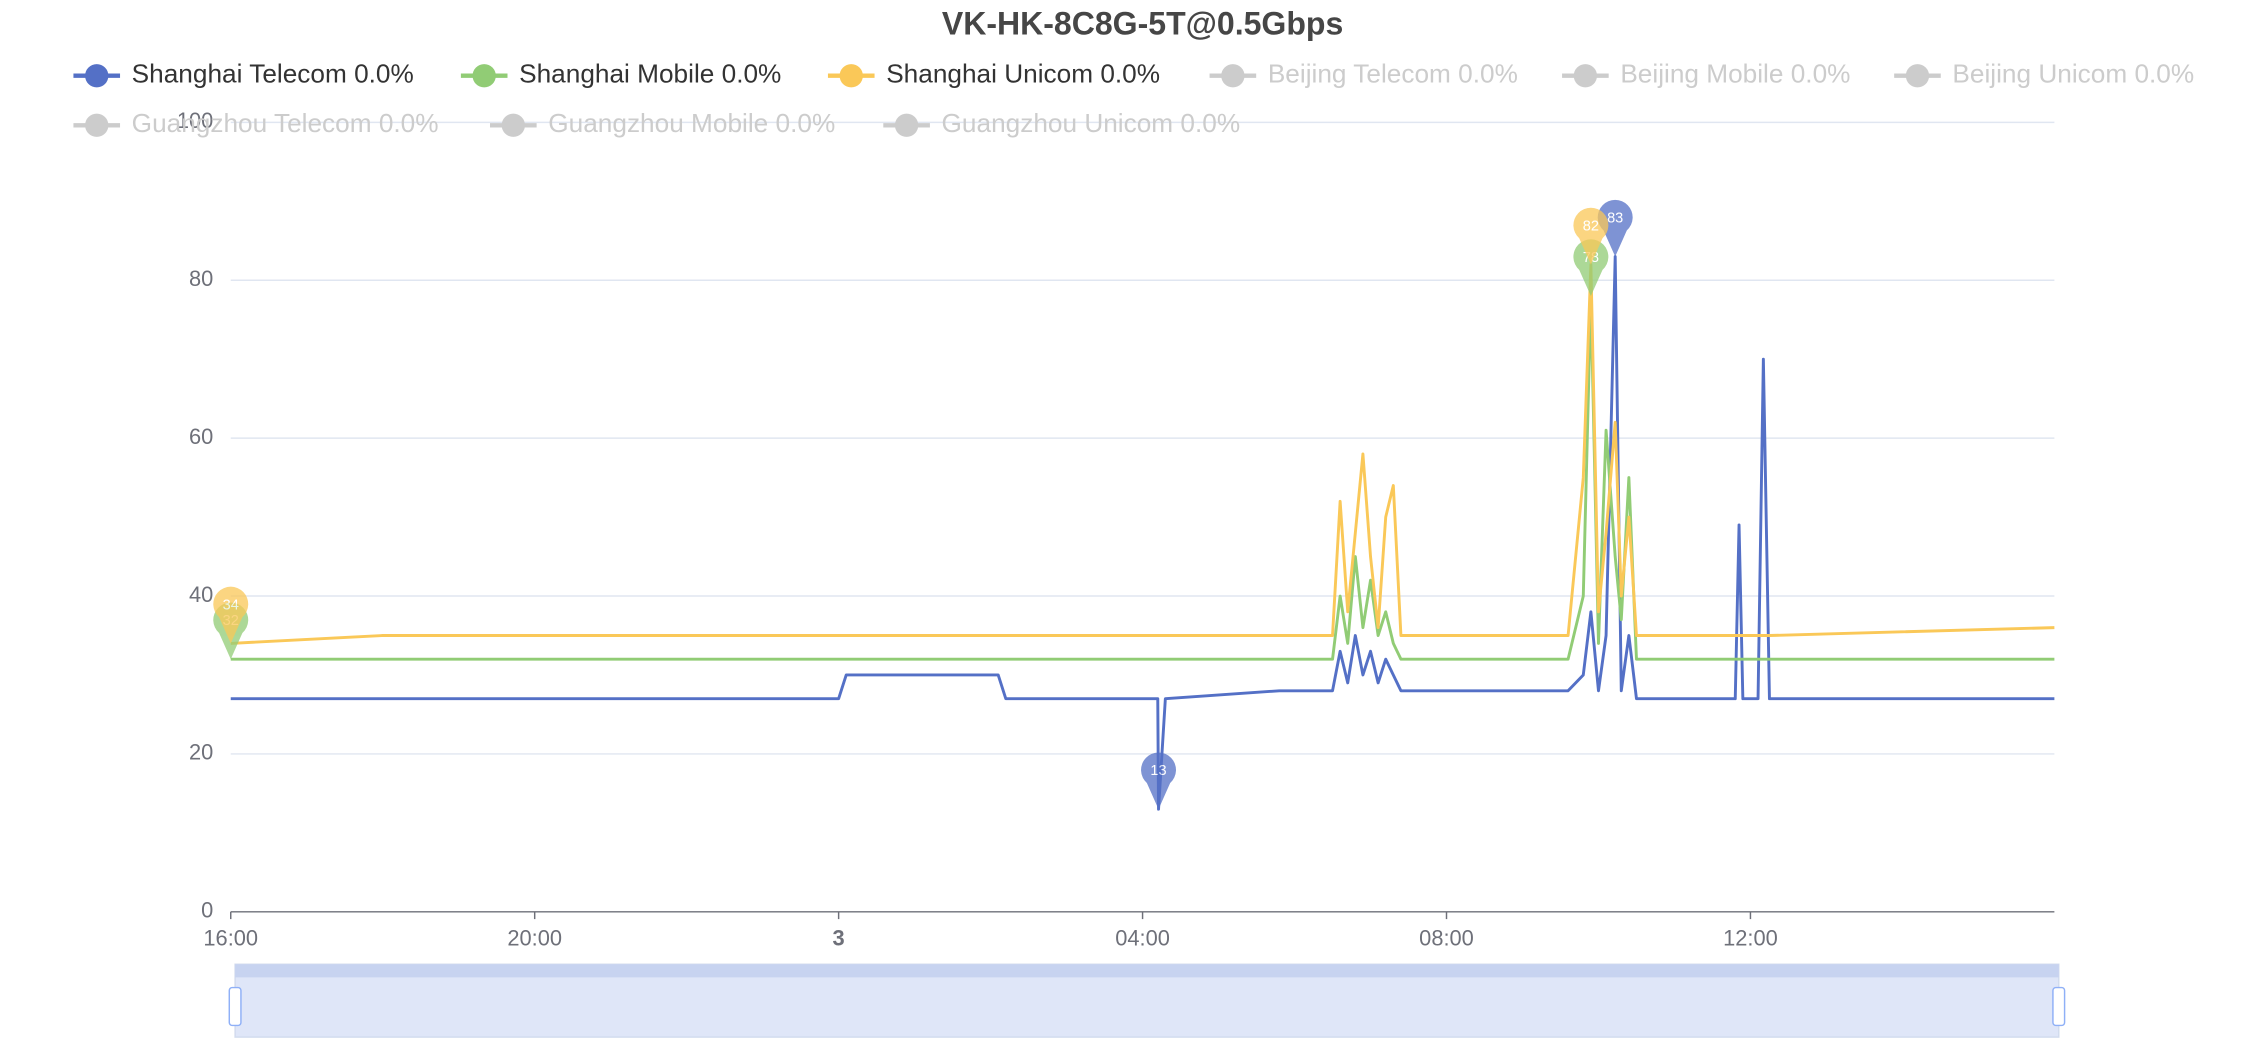 Image resolution: width=2256 pixels, height=1040 pixels. I want to click on mark-point: 83, so click(1615, 228).